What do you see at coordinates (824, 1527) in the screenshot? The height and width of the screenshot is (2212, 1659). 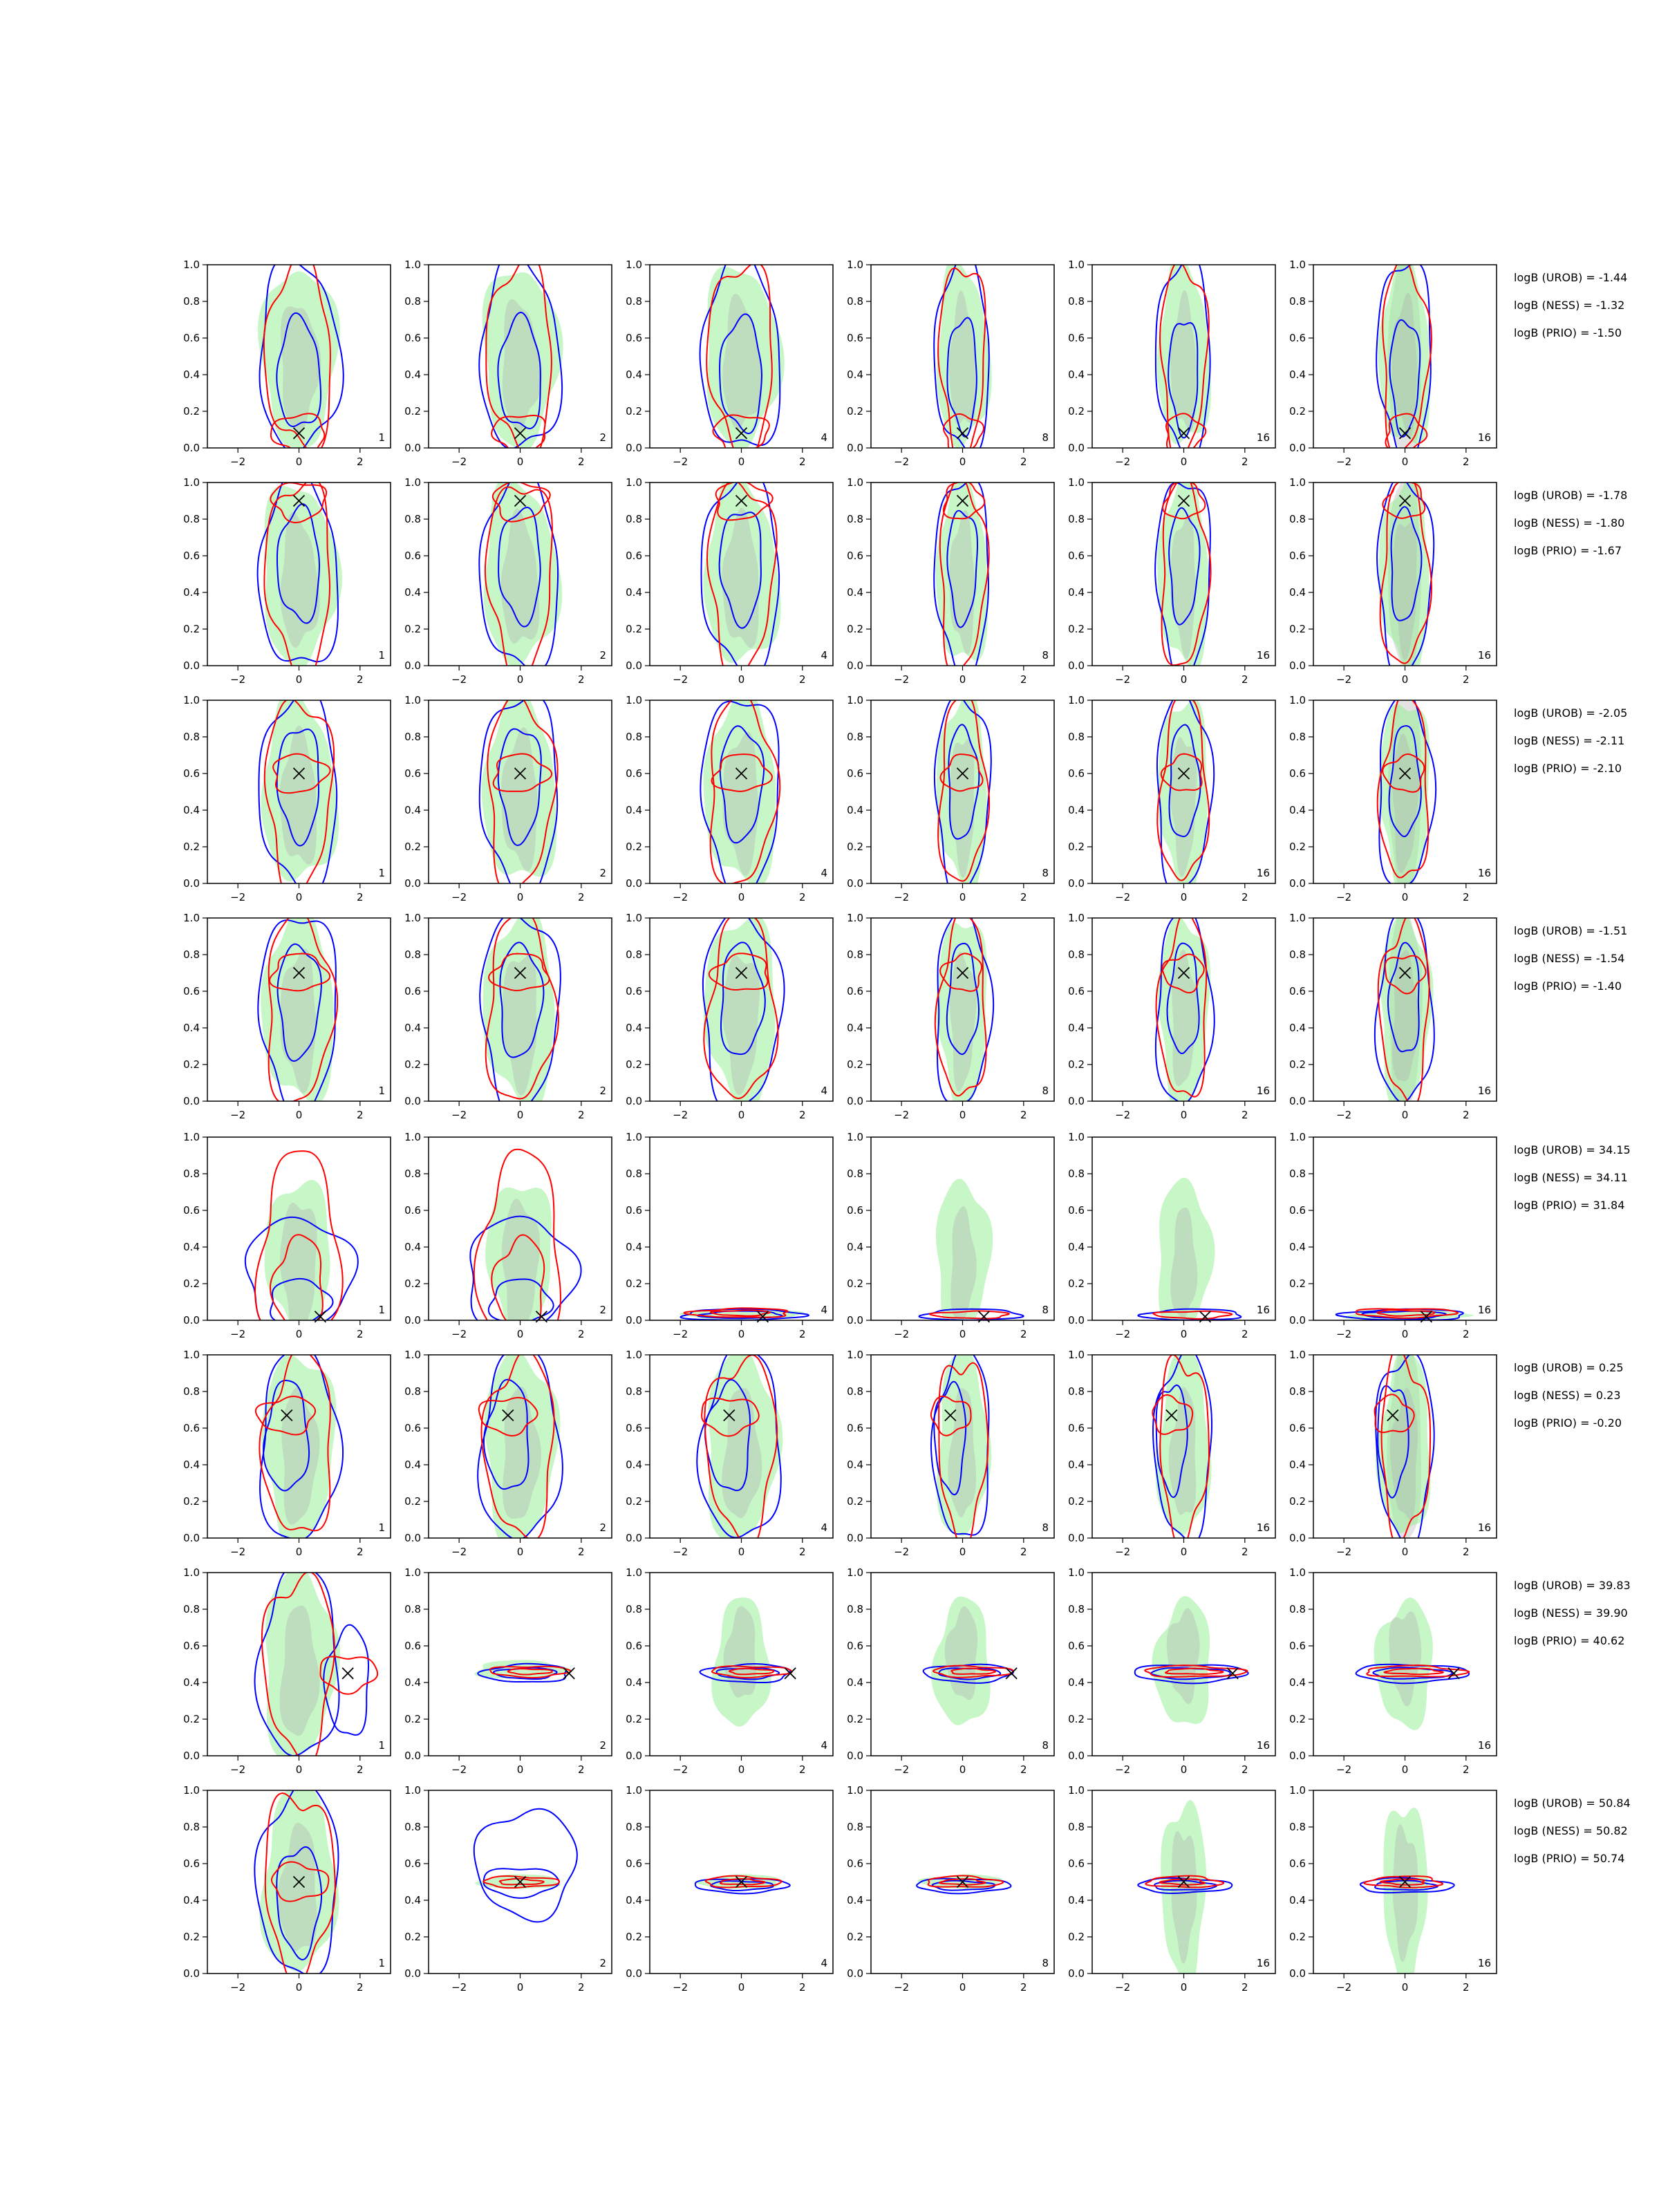 I see `sample-count-label: 4` at bounding box center [824, 1527].